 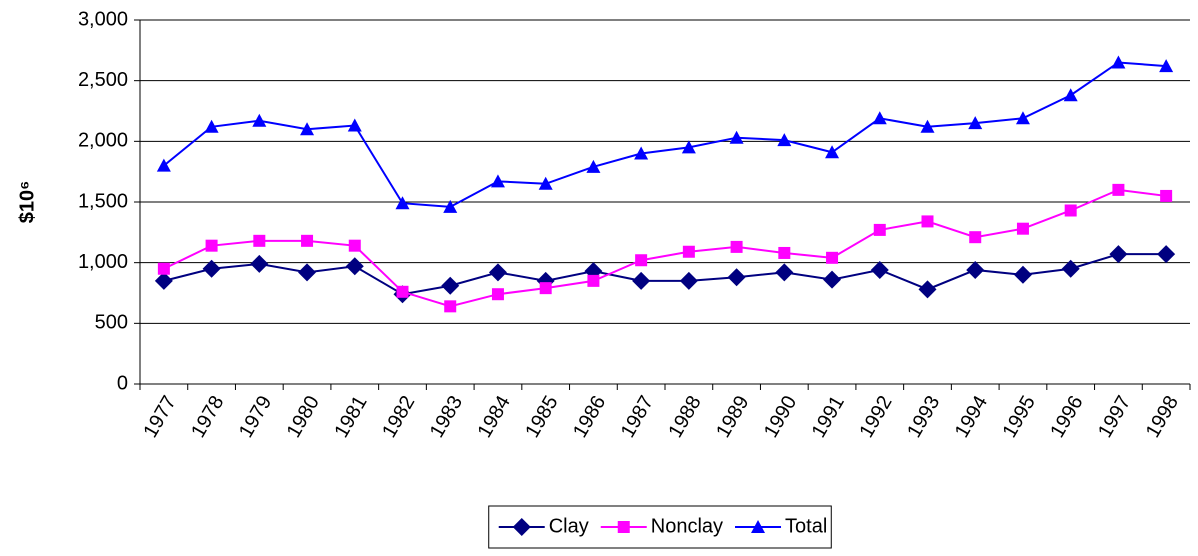 I want to click on x-tick-label: 1980, so click(x=303, y=417).